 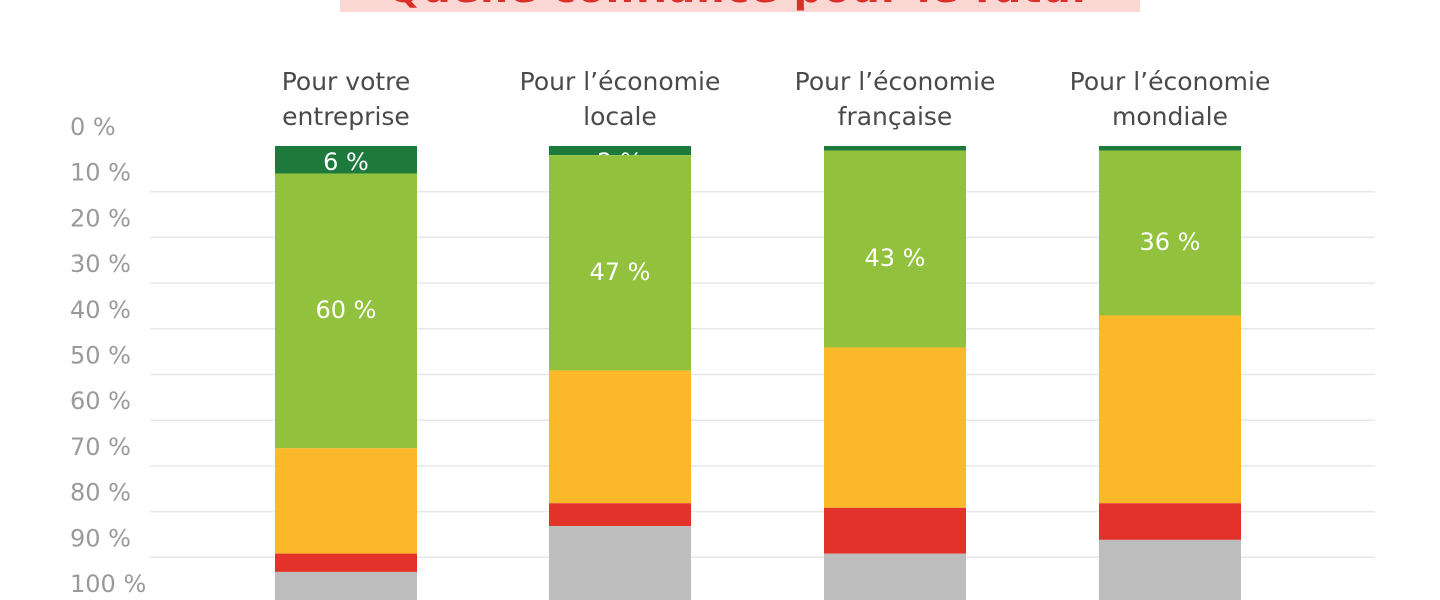 I want to click on category-label: entreprise, so click(x=346, y=116).